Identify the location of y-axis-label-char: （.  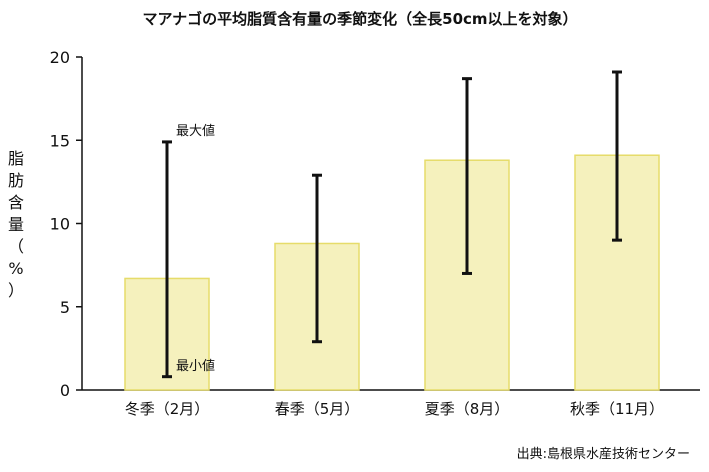
(16, 246).